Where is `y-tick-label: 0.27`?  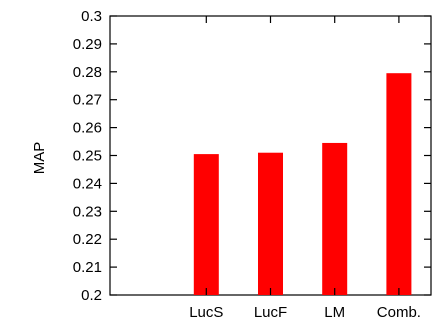
y-tick-label: 0.27 is located at coordinates (87, 100).